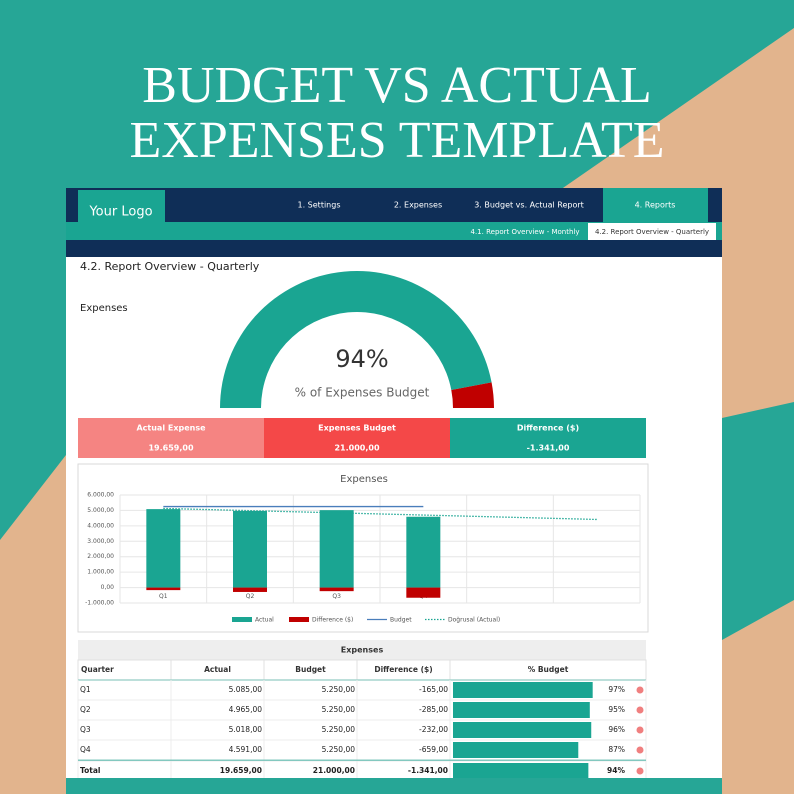  I want to click on table-cell-text: -232,00, so click(433, 729).